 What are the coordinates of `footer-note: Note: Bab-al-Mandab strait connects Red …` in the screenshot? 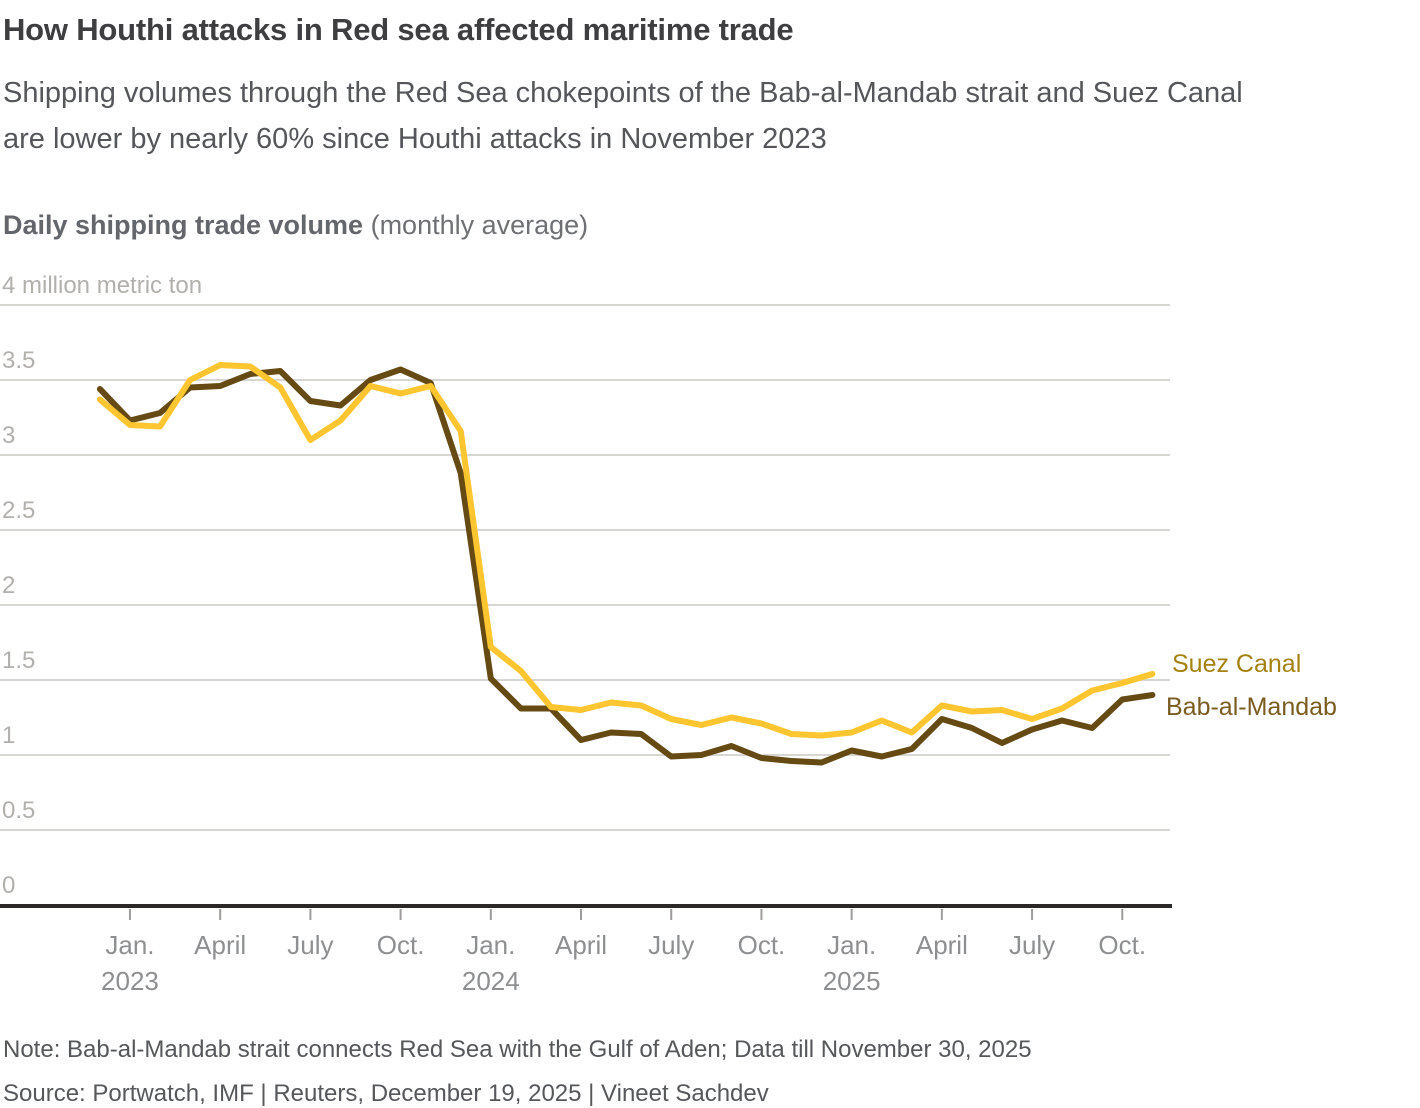 It's located at (517, 1049).